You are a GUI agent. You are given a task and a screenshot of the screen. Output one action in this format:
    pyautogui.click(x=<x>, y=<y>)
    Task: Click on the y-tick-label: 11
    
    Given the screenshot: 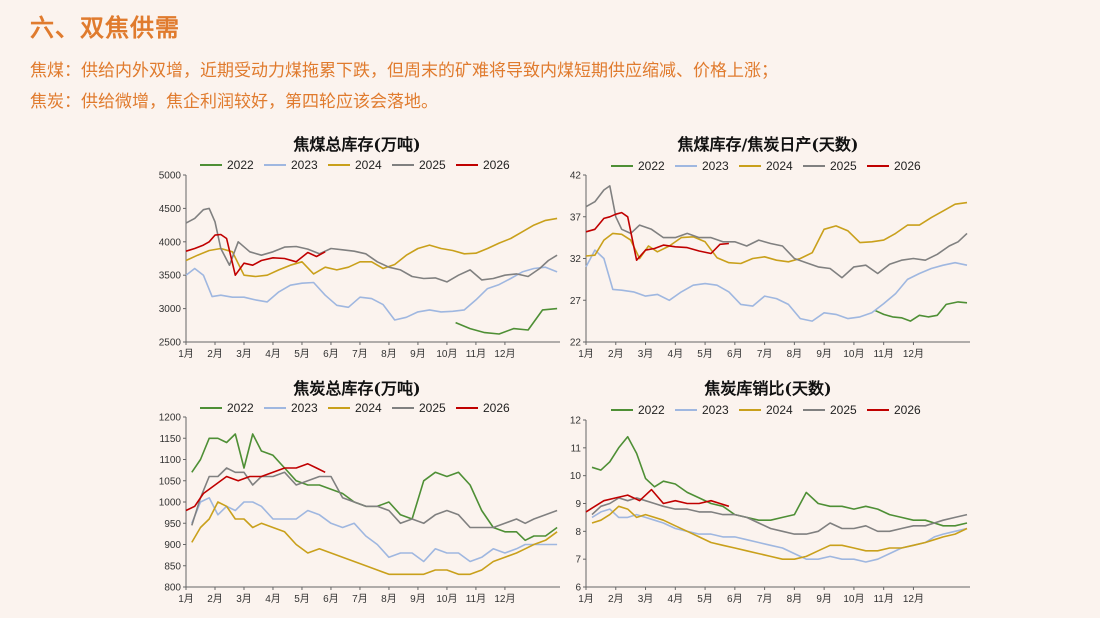 What is the action you would take?
    pyautogui.click(x=576, y=448)
    